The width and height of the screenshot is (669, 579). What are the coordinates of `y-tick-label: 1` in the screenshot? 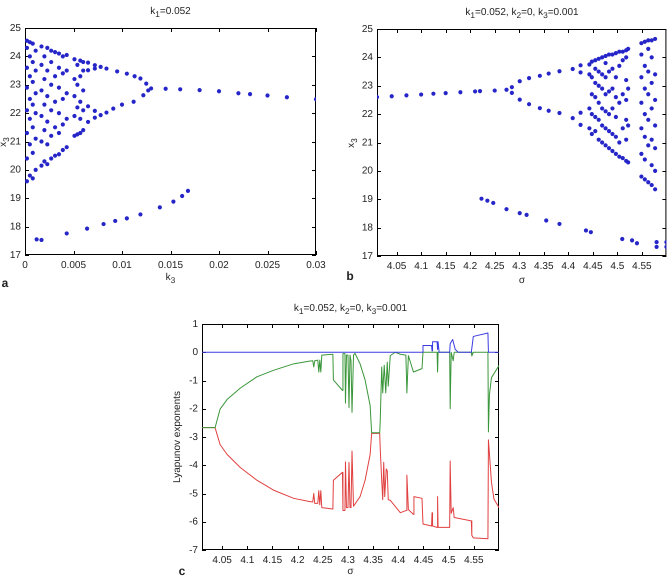 It's located at (195, 324).